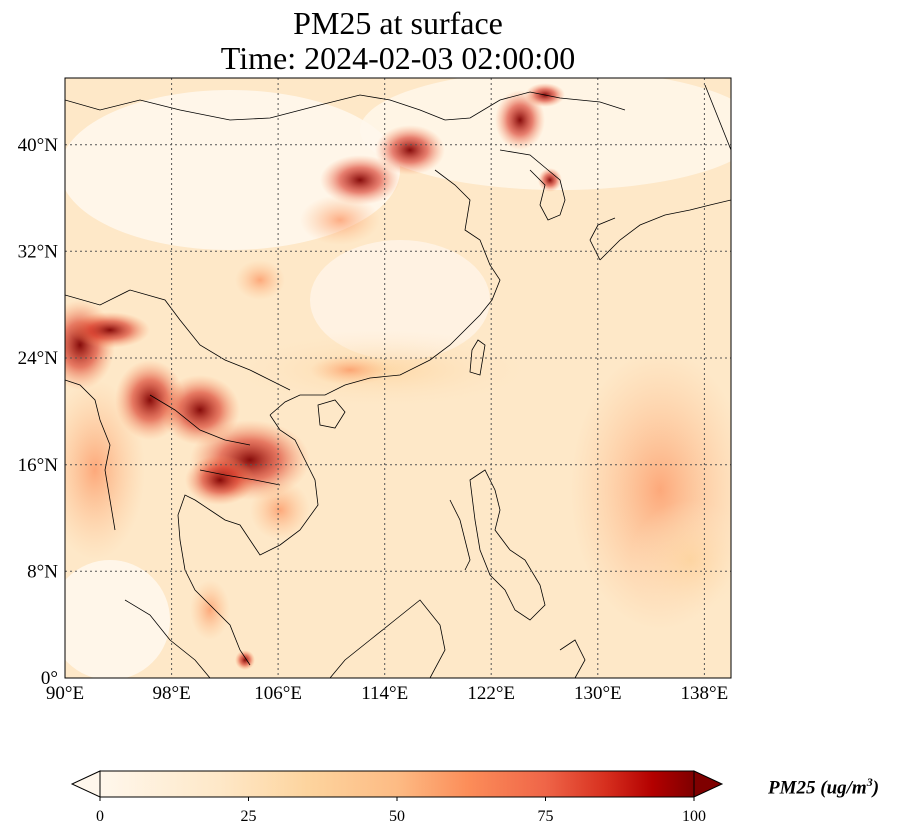  What do you see at coordinates (38, 412) in the screenshot?
I see `y-axis-ticks: 0° 8°N 16°N 24°N 32°N 40°N` at bounding box center [38, 412].